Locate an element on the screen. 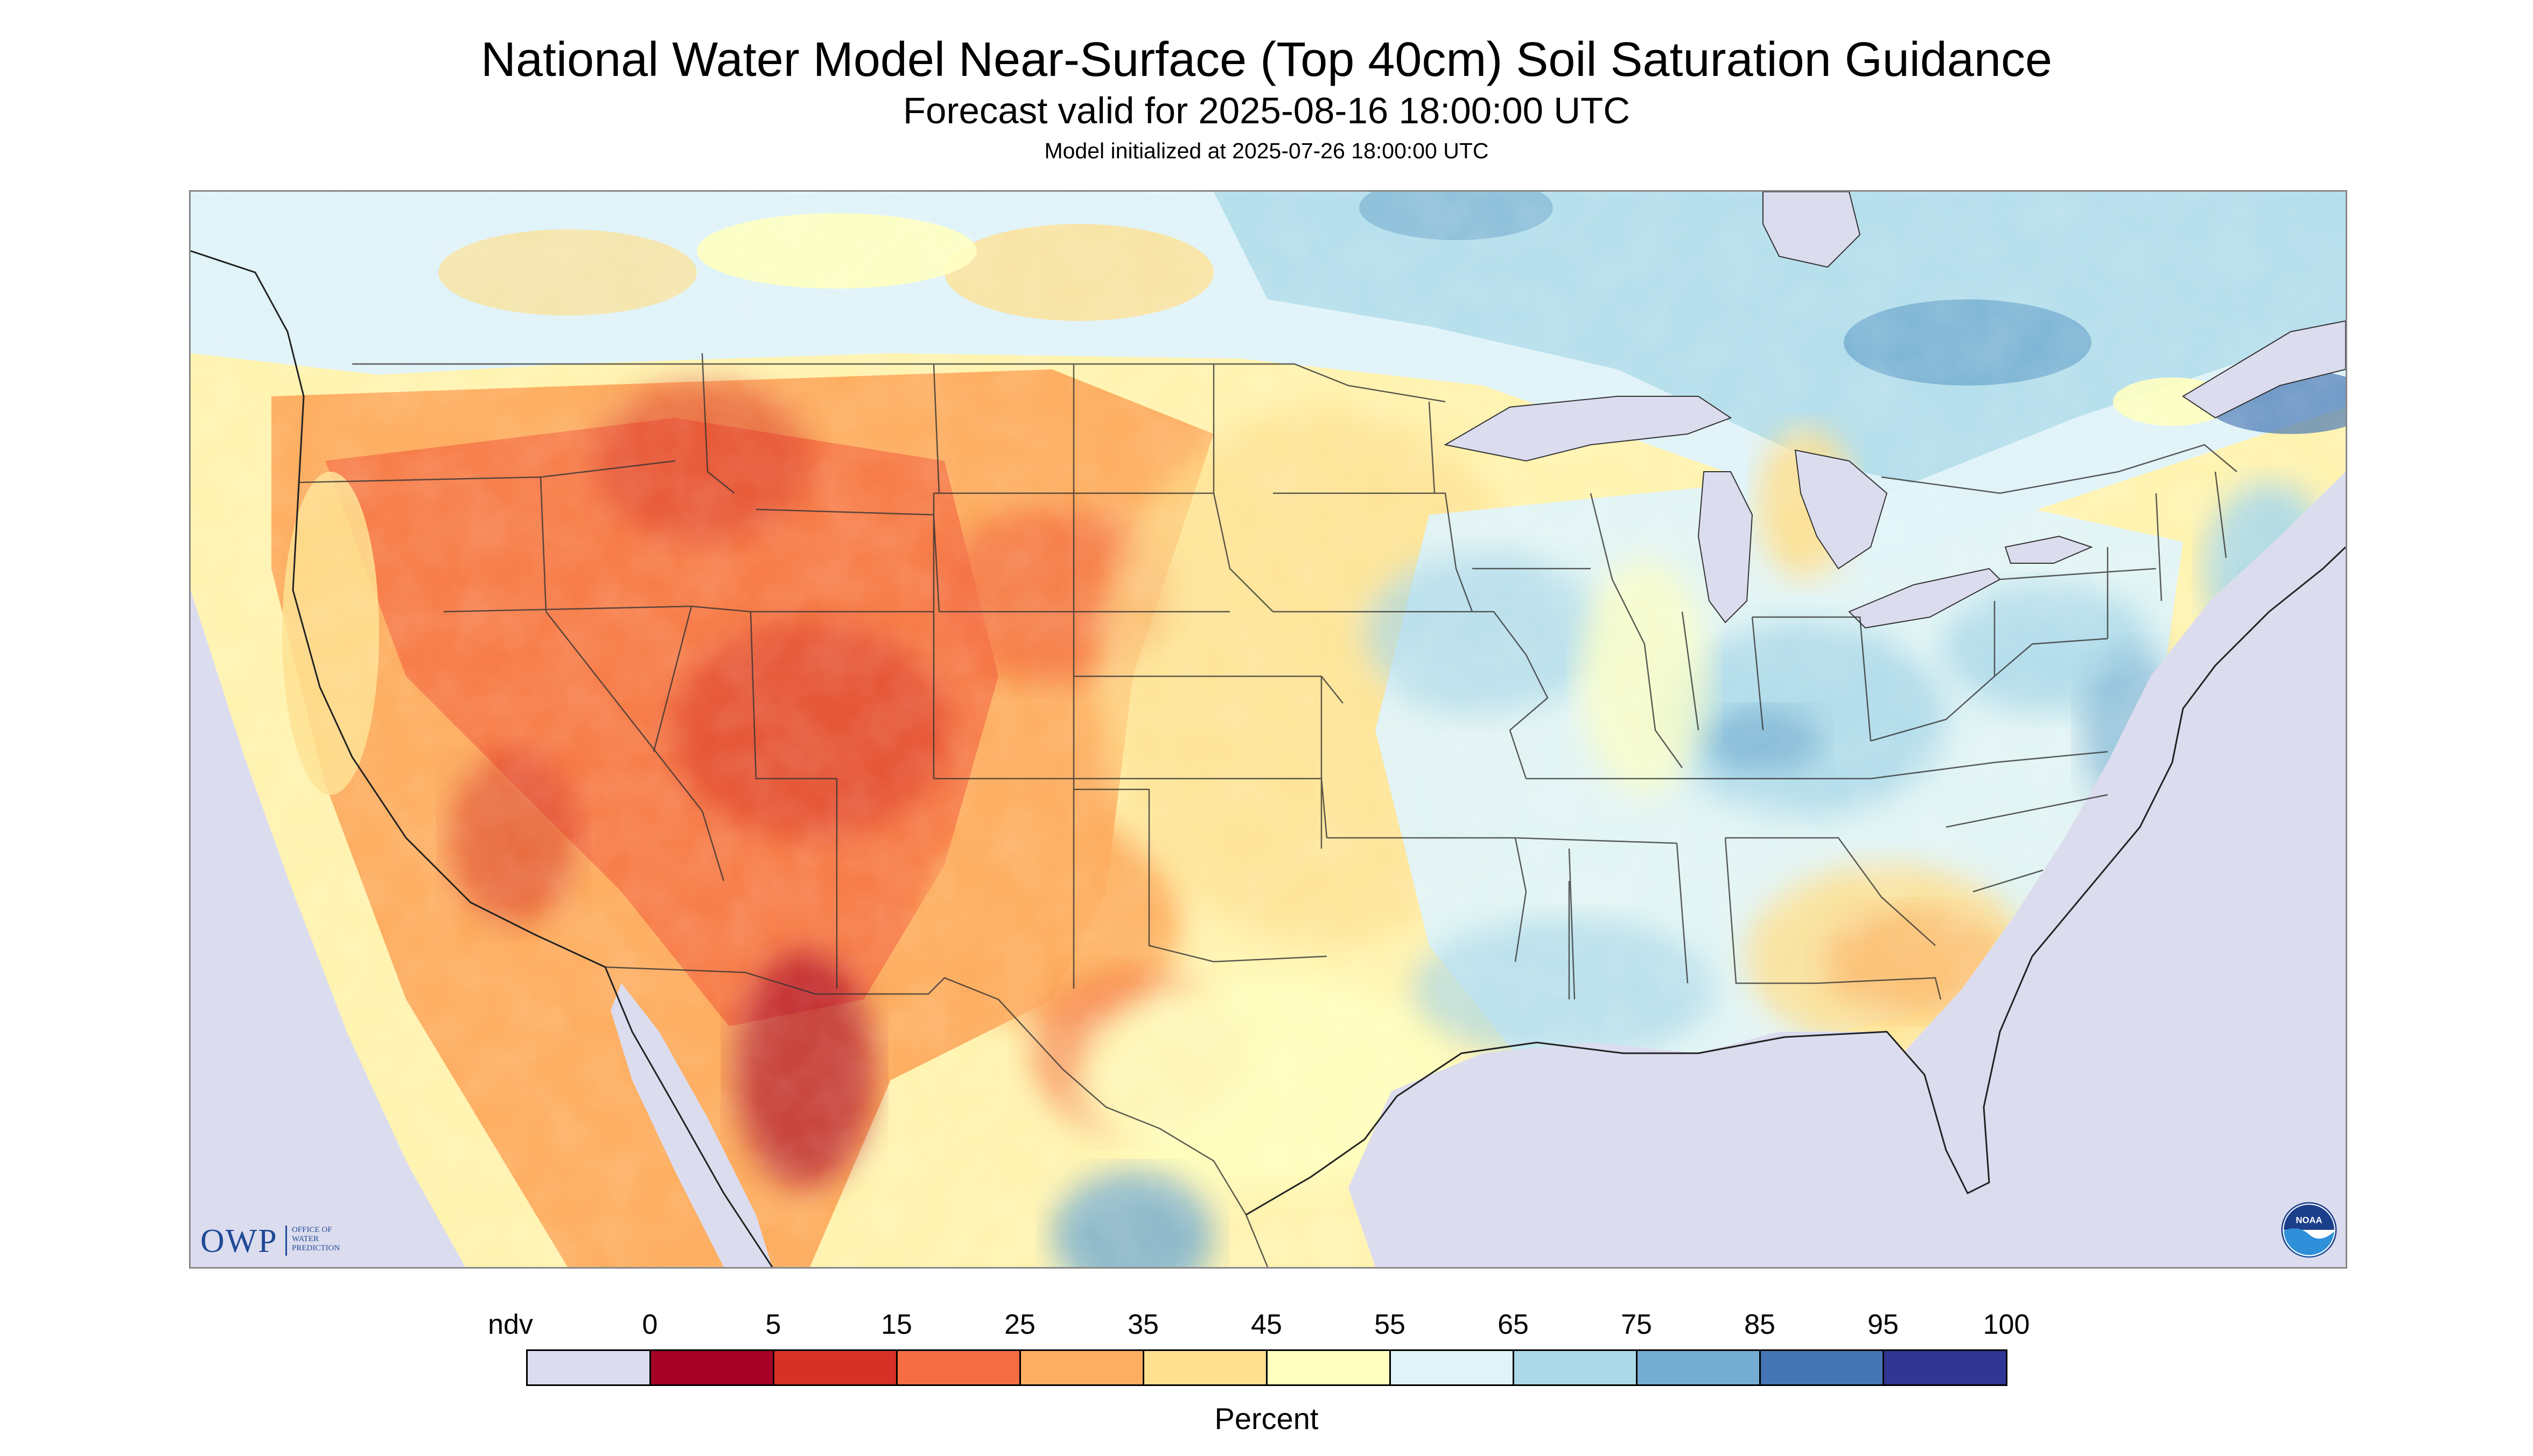  owp-logo-divider is located at coordinates (286, 1241).